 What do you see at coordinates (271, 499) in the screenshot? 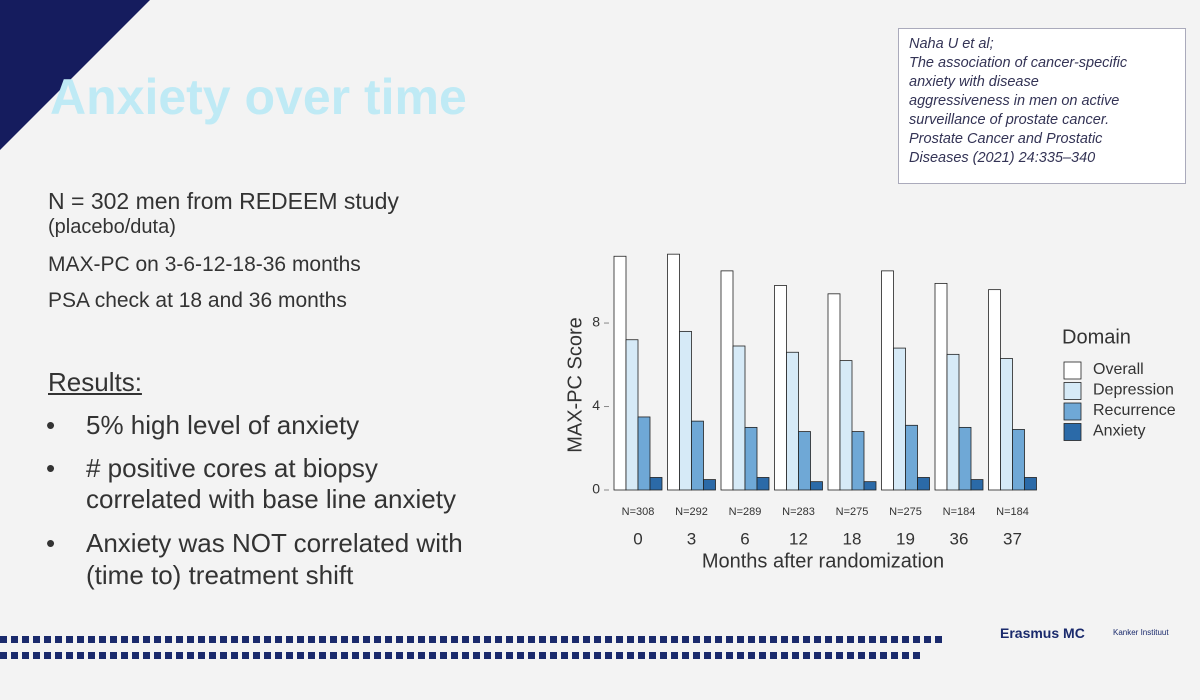
I see `bullet: correlated with base line anxiety` at bounding box center [271, 499].